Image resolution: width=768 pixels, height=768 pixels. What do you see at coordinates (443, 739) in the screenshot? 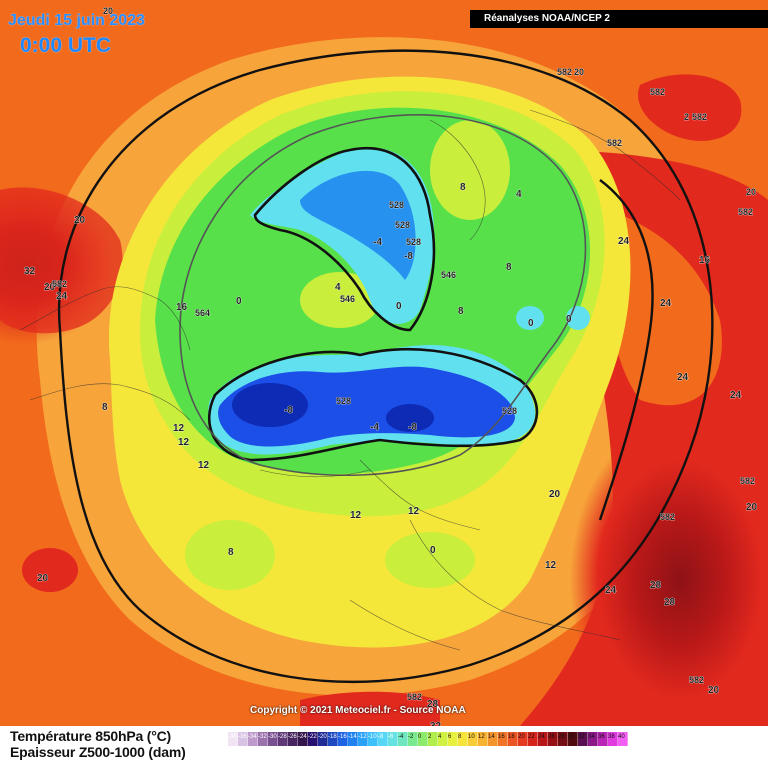
I see `legend-swatch: 4` at bounding box center [443, 739].